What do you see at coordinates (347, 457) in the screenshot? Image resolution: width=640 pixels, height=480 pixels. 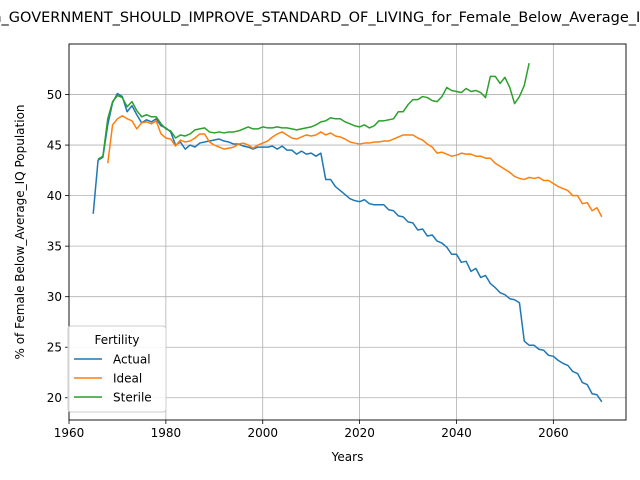 I see `x-axis-label: Years` at bounding box center [347, 457].